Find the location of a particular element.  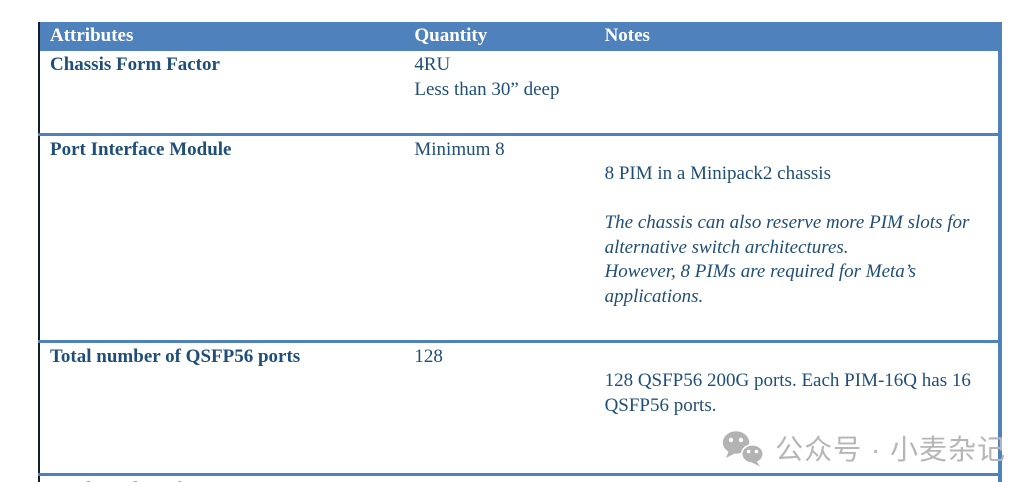

quantity-cell: 4RU Less than 30” deep is located at coordinates (487, 77).